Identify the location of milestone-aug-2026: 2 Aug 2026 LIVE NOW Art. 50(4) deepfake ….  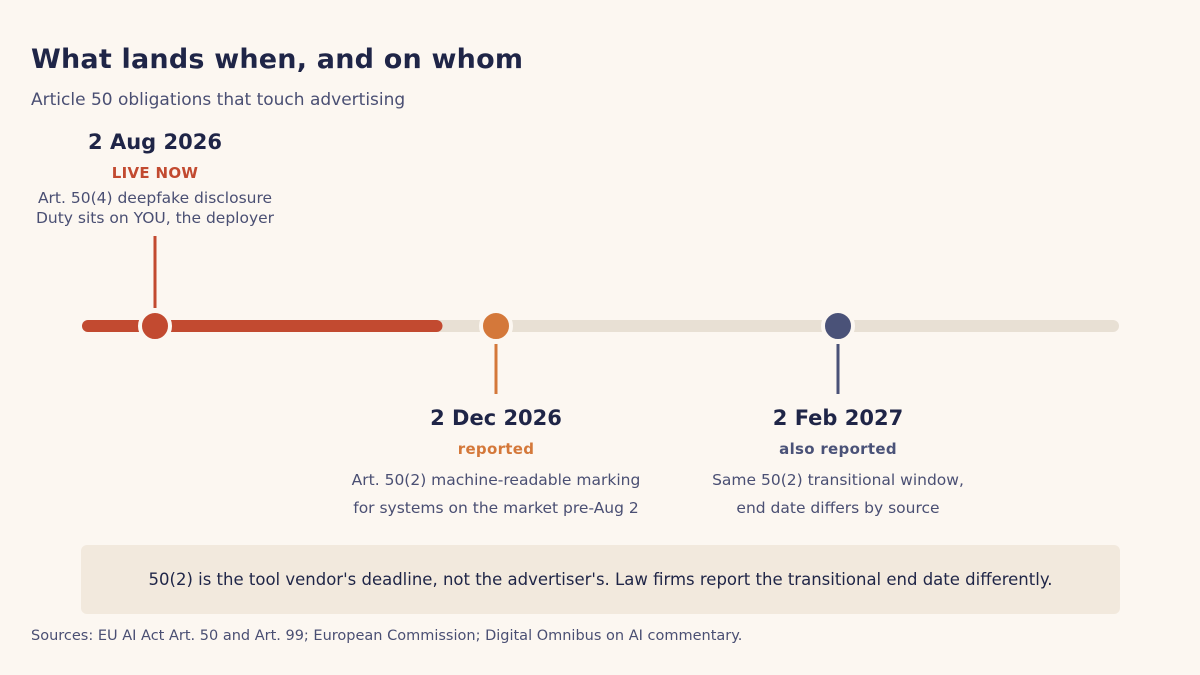
(162, 179).